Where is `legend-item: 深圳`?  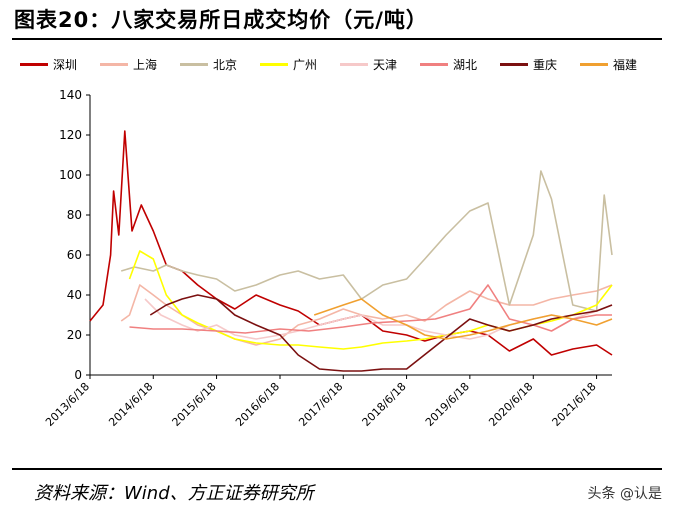
legend-item: 深圳 is located at coordinates (48, 64).